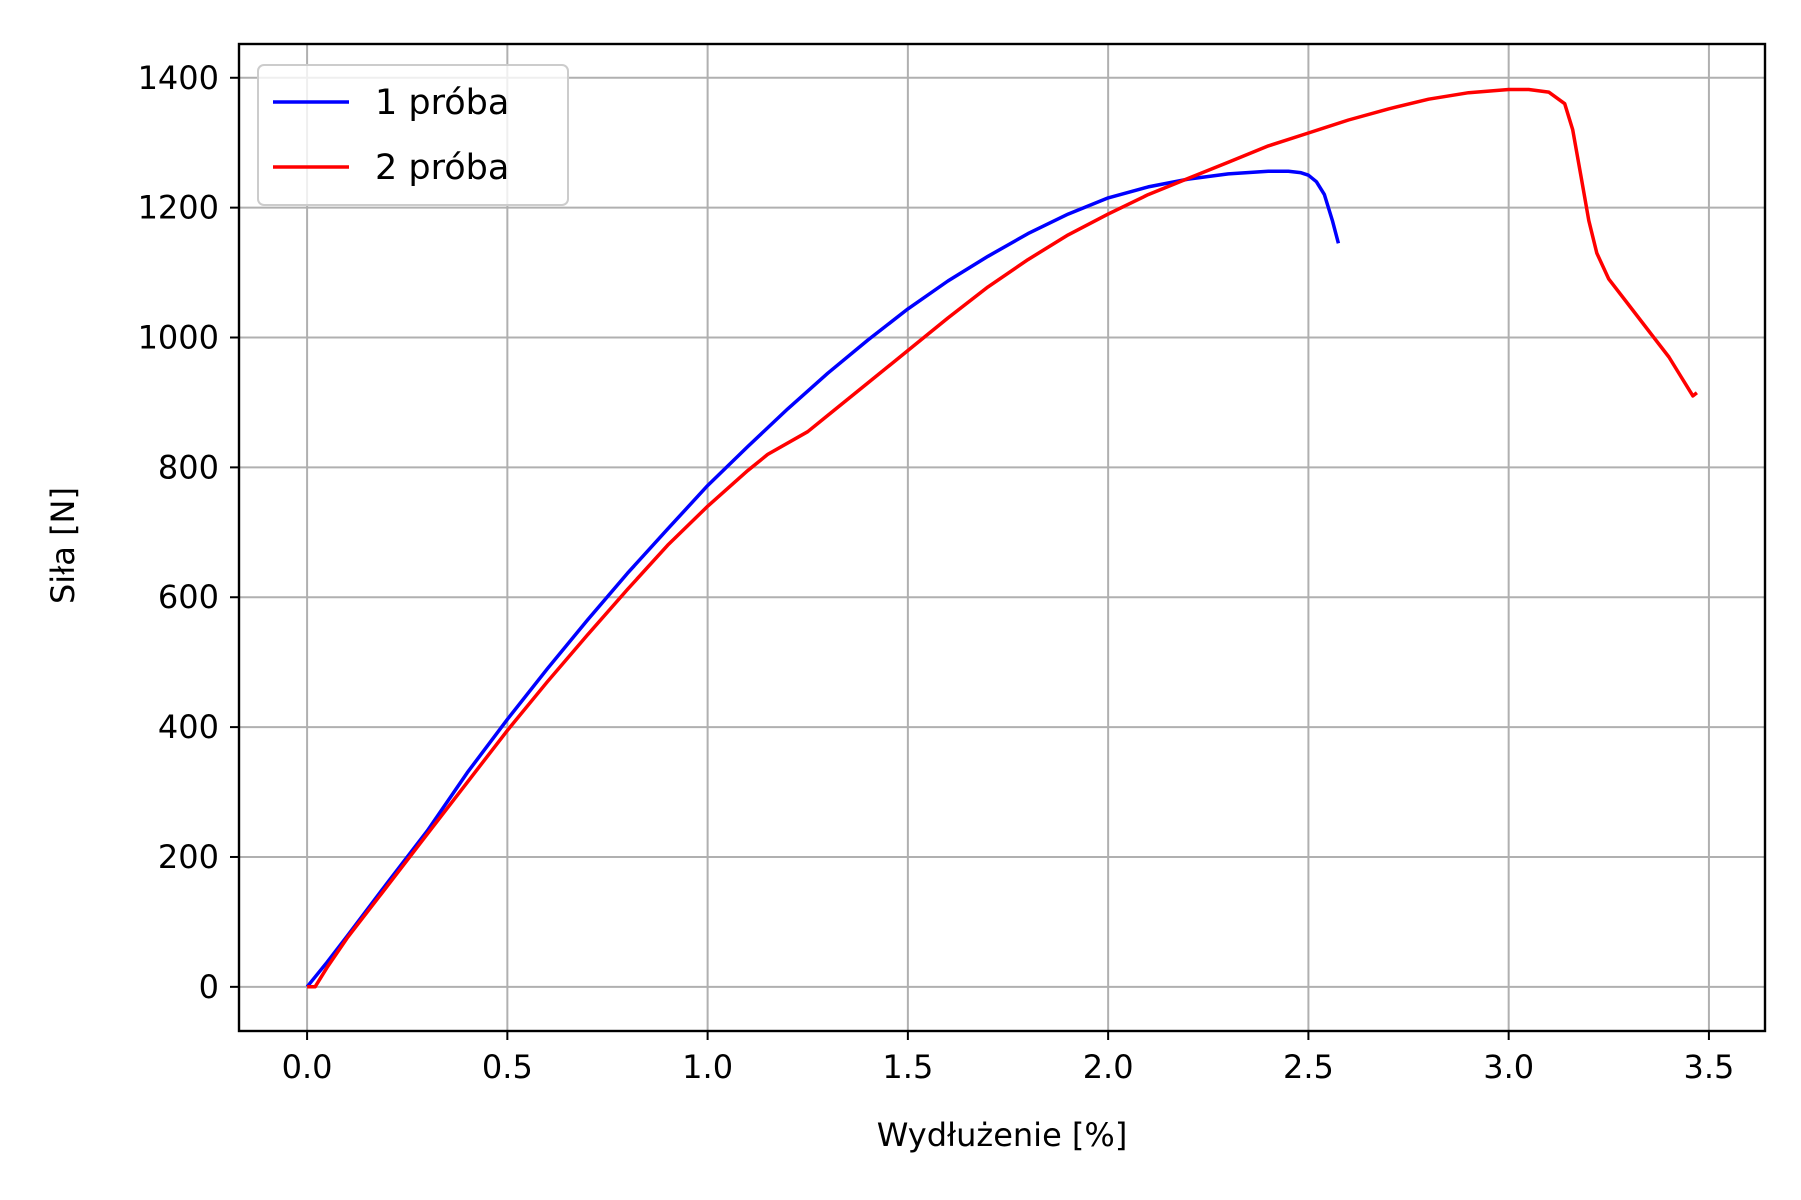 Image resolution: width=1801 pixels, height=1200 pixels. What do you see at coordinates (188, 727) in the screenshot?
I see `y-tick-label: 400` at bounding box center [188, 727].